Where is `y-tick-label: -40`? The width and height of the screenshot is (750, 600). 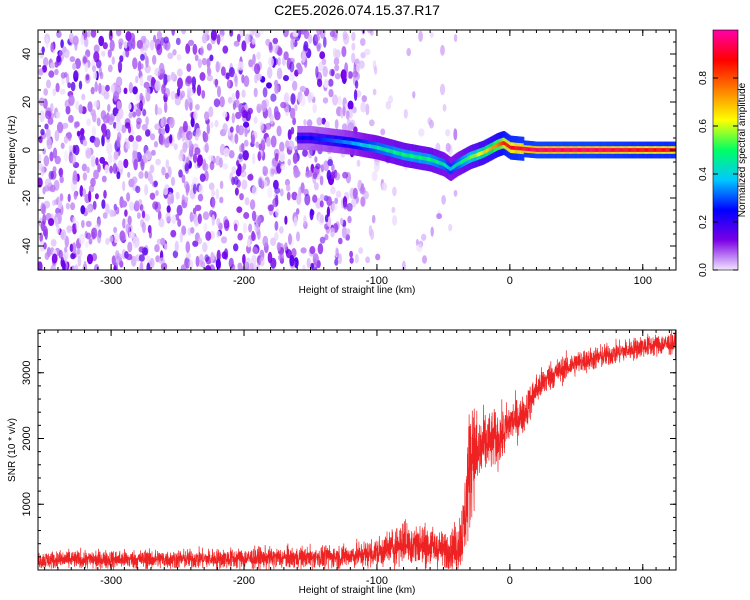 y-tick-label: -40 is located at coordinates (27, 246).